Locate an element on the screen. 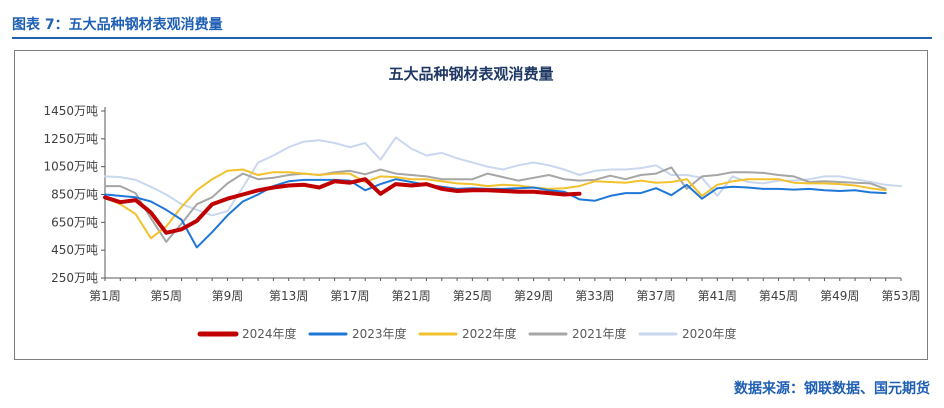 Image resolution: width=944 pixels, height=408 pixels. legend-label: 2024年度 is located at coordinates (269, 333).